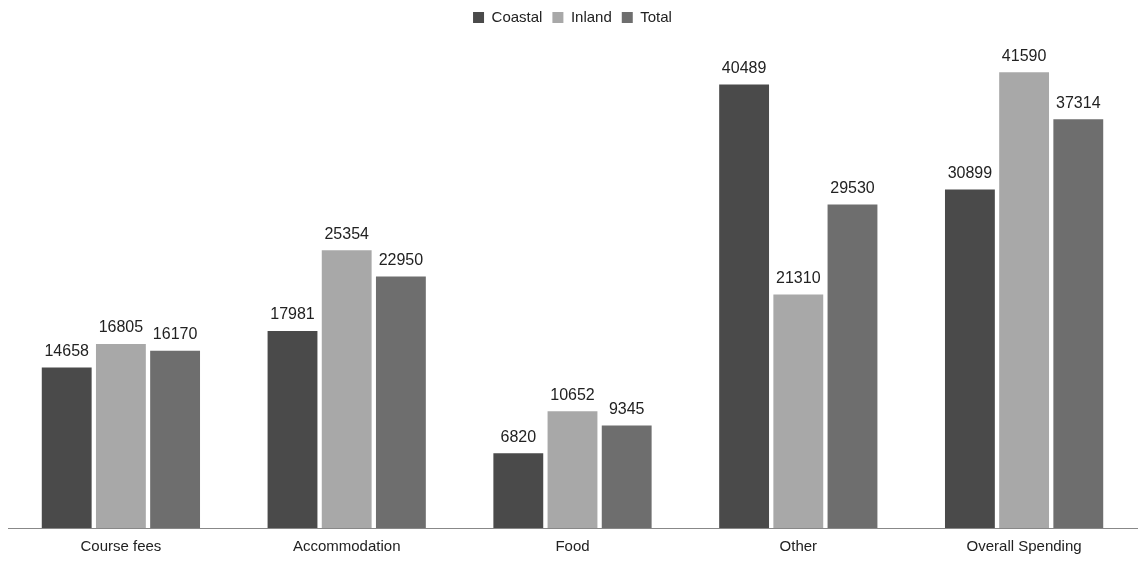 This screenshot has height=570, width=1145. Describe the element at coordinates (175, 334) in the screenshot. I see `data-label: 16170` at that location.